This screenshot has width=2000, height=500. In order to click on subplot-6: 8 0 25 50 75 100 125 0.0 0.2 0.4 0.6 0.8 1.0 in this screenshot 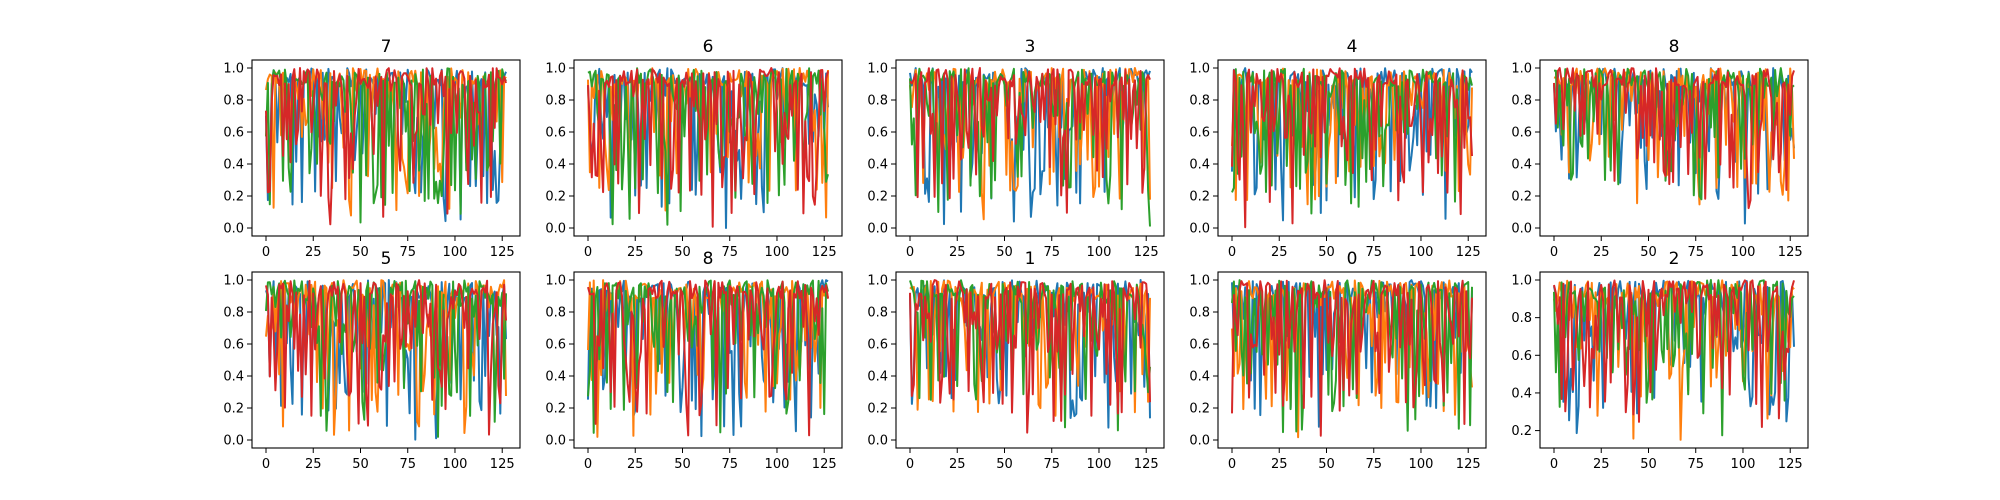, I will do `click(694, 360)`.